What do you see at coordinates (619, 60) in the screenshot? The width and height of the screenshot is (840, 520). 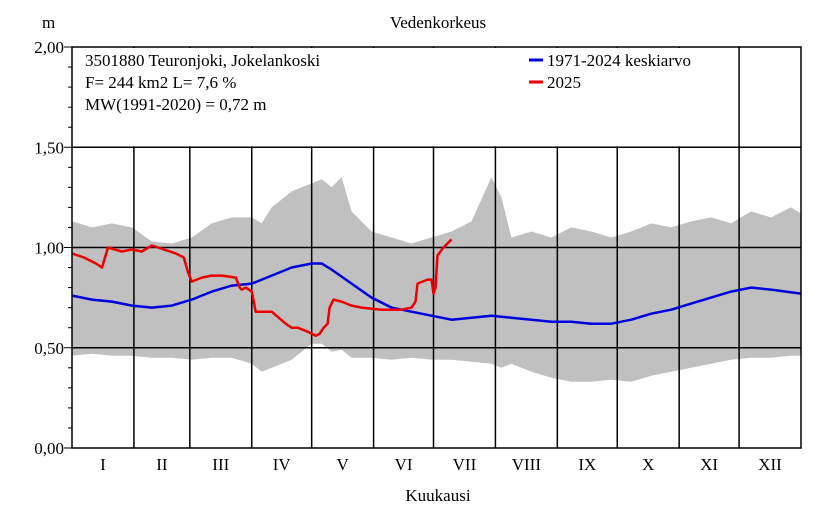 I see `legend-label: 1971-2024 keskiarvo` at bounding box center [619, 60].